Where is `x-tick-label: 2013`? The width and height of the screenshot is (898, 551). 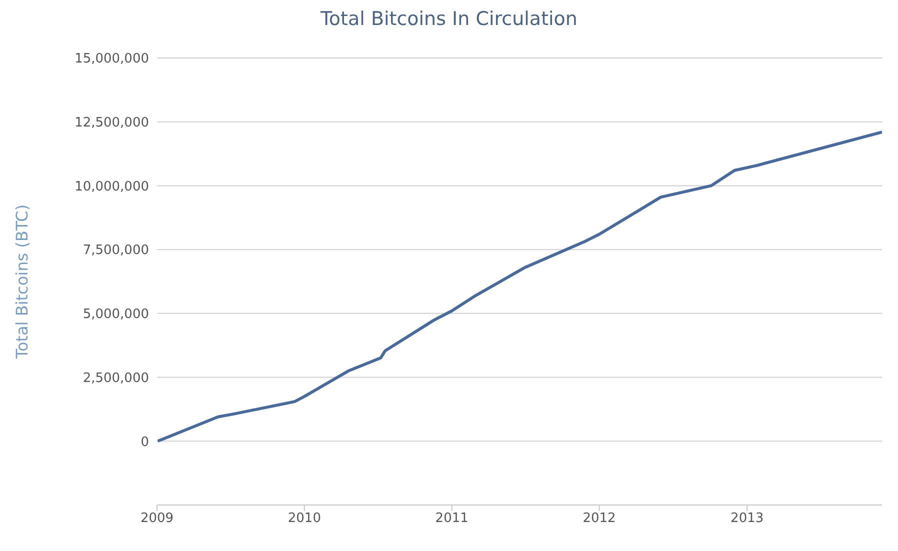 x-tick-label: 2013 is located at coordinates (747, 518).